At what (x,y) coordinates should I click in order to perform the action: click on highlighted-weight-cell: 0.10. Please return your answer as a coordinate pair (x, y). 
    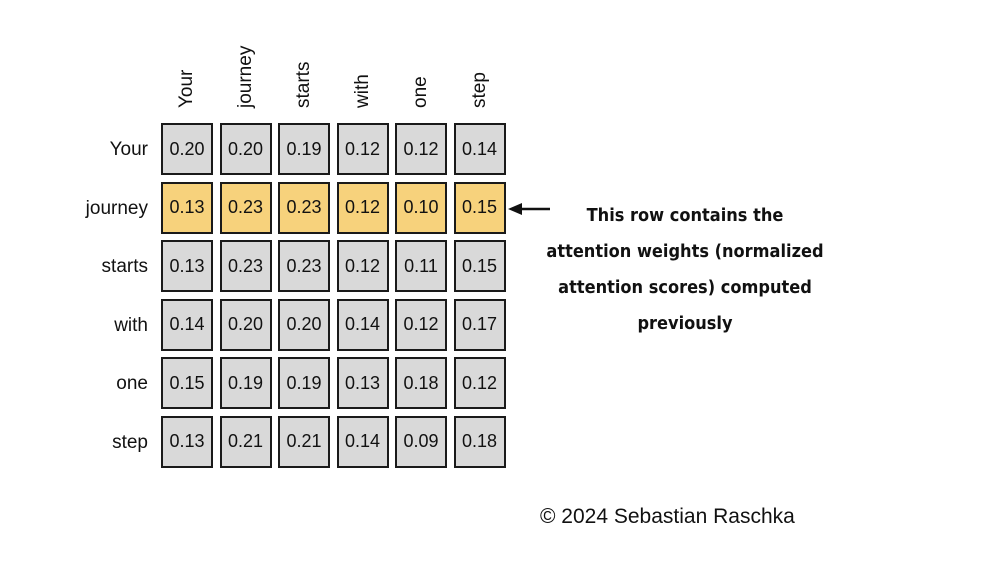
    Looking at the image, I should click on (421, 207).